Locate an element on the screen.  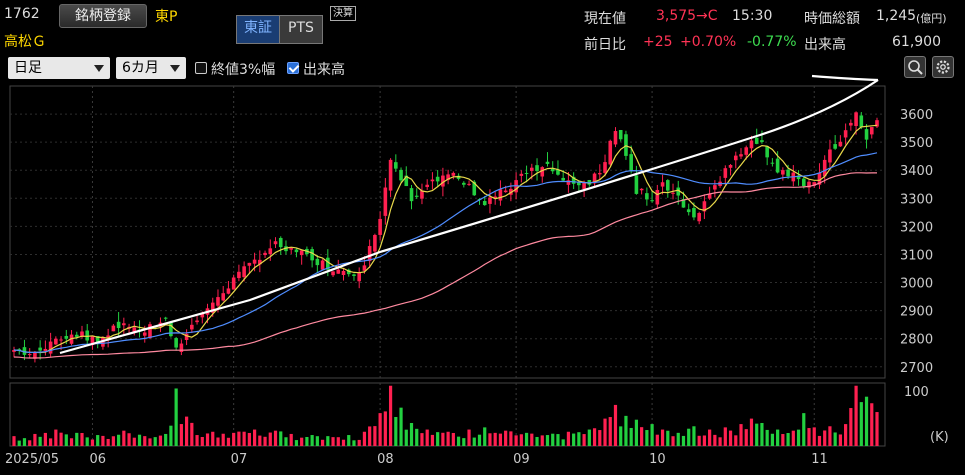
zoom-button is located at coordinates (915, 67).